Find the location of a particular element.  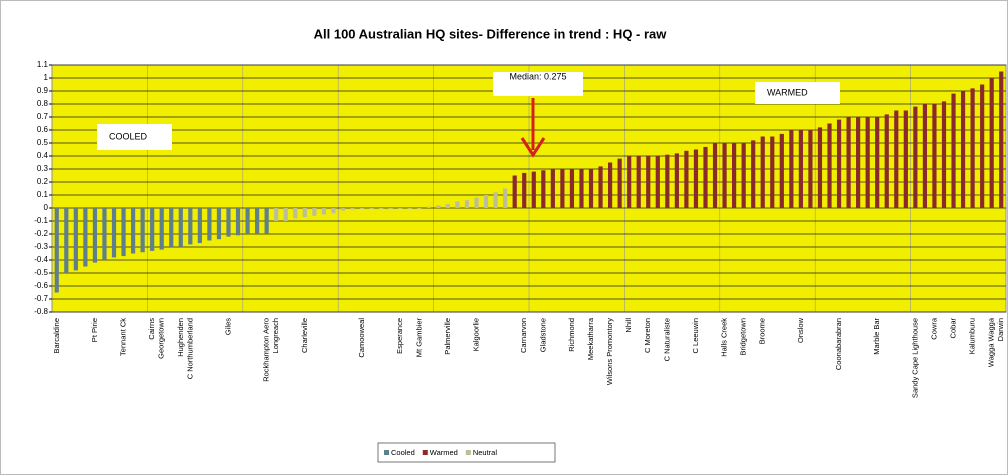

annotation: WARMED is located at coordinates (787, 92).